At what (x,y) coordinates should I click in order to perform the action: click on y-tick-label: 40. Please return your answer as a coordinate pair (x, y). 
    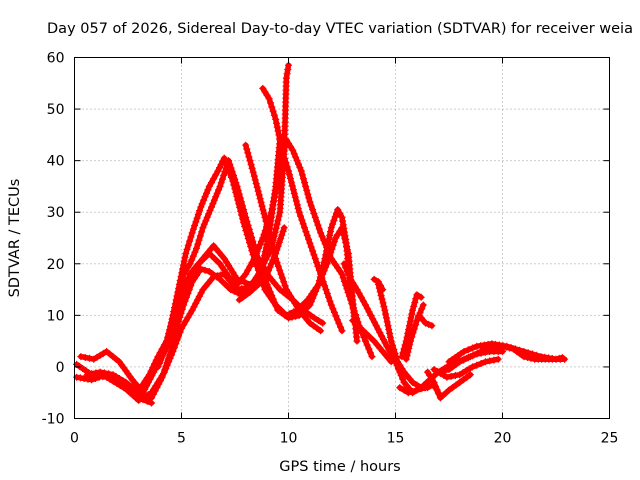
    Looking at the image, I should click on (56, 162).